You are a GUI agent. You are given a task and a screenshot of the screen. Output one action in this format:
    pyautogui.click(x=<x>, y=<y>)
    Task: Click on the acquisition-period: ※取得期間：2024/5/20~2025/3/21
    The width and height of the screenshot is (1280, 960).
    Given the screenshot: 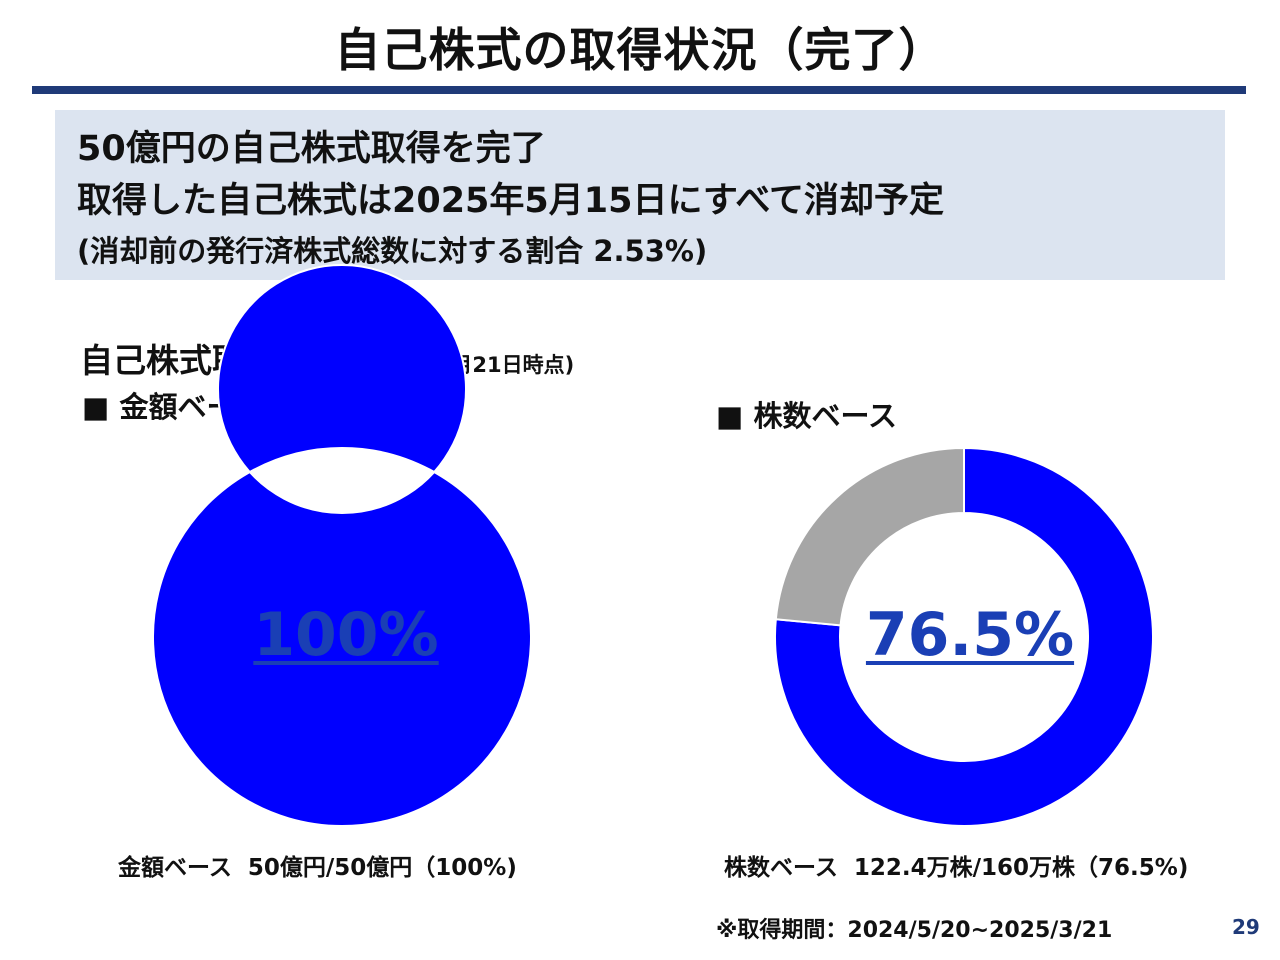 What is the action you would take?
    pyautogui.click(x=914, y=930)
    